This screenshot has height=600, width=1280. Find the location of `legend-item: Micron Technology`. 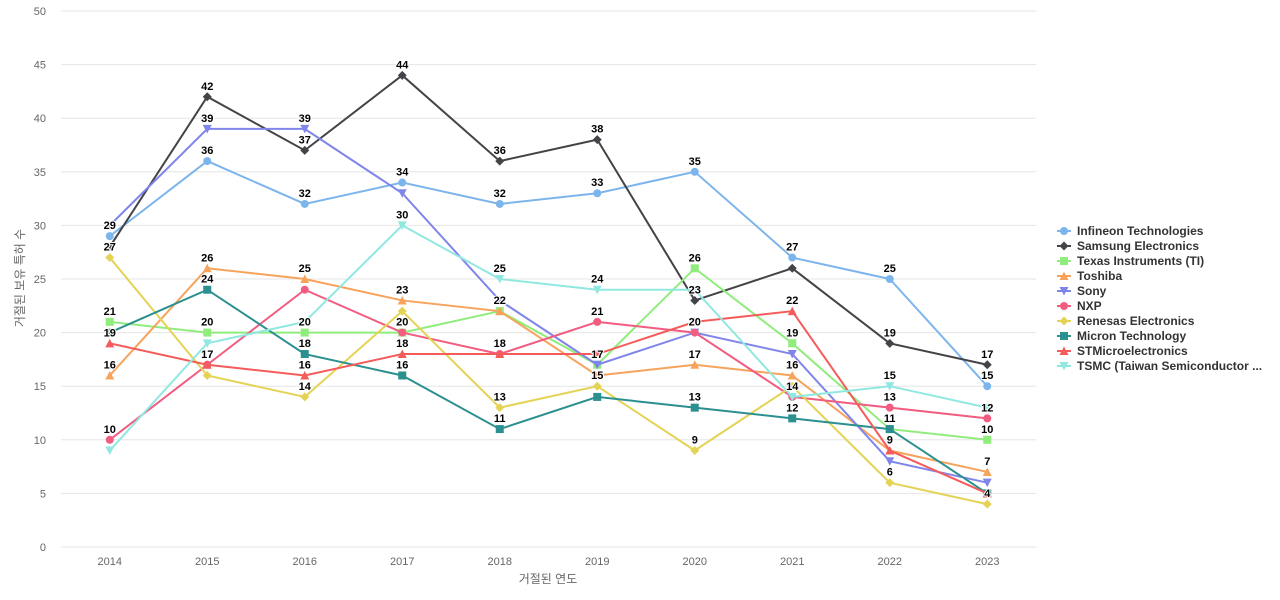

legend-item: Micron Technology is located at coordinates (1121, 336).